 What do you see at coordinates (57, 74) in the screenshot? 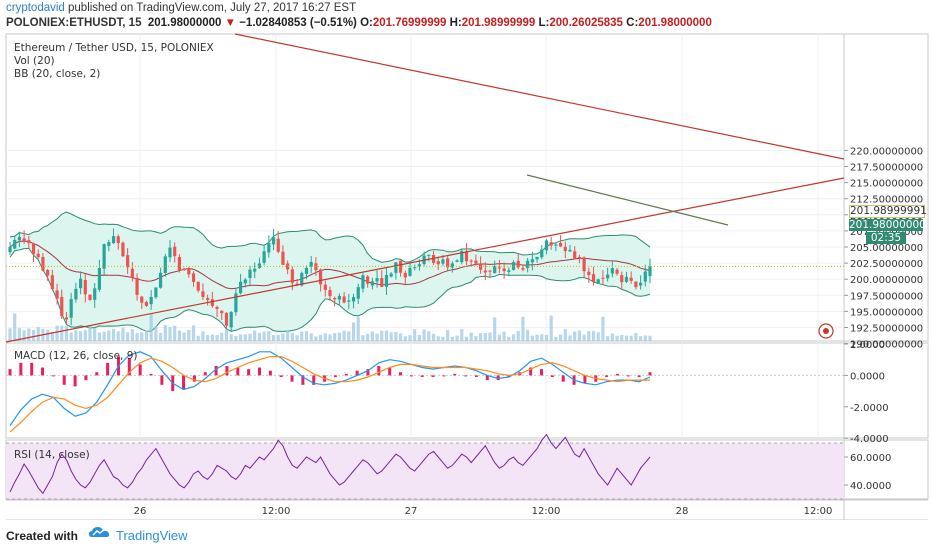
I see `bb-legend: BB (20, close, 2)` at bounding box center [57, 74].